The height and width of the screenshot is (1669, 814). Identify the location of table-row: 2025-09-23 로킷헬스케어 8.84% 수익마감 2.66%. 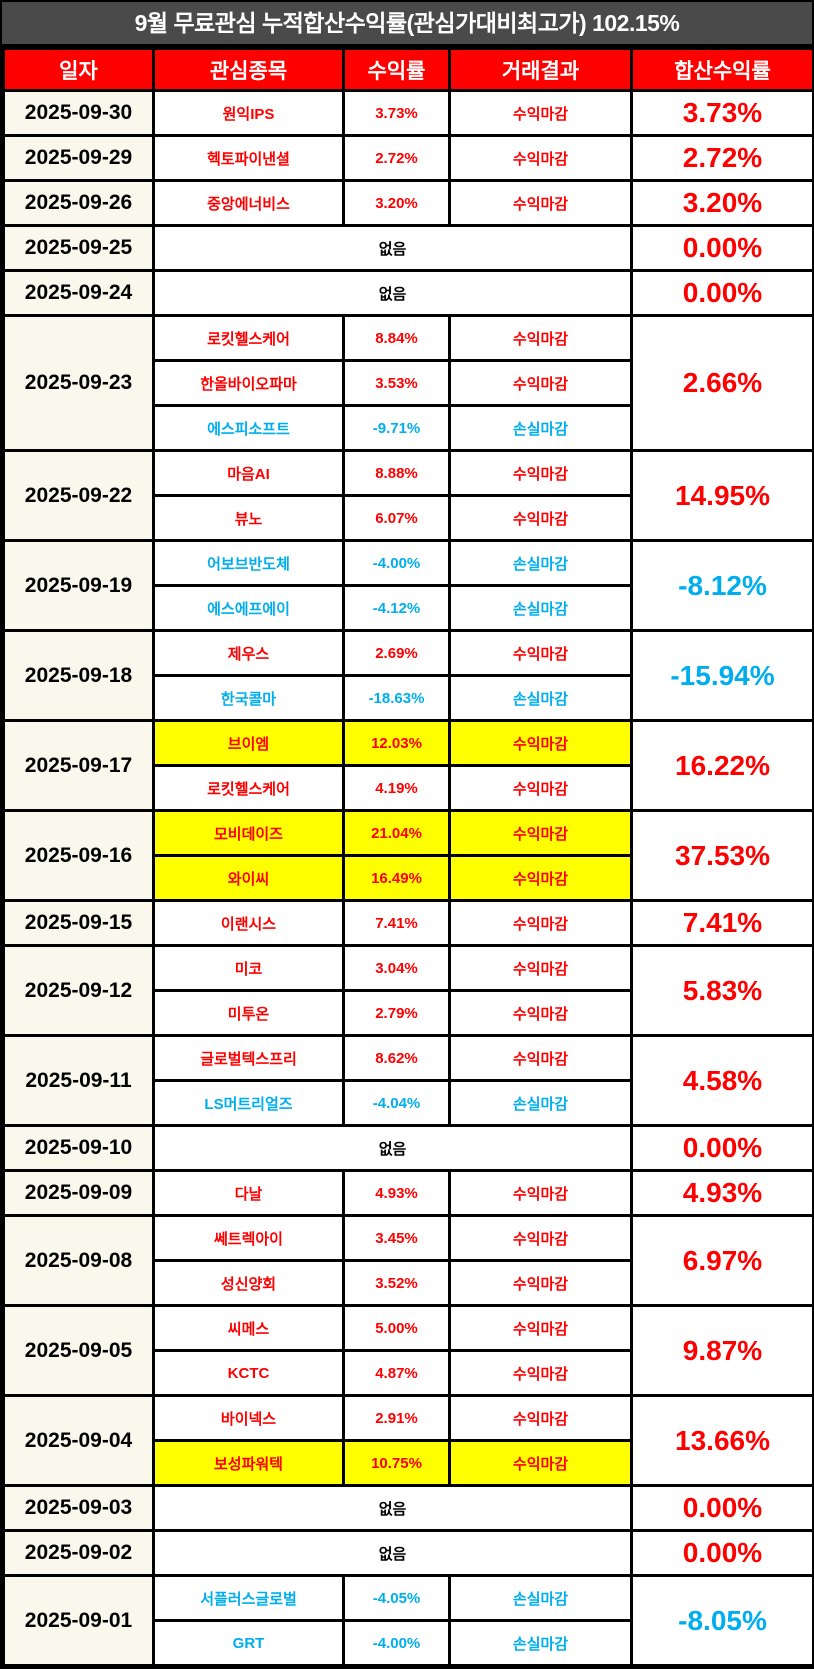
(408, 383).